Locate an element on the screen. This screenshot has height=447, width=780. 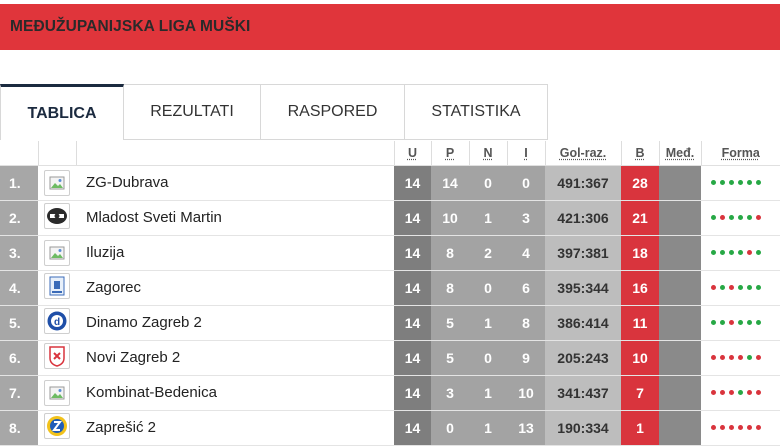
goal-ratio: 341:437 is located at coordinates (583, 393).